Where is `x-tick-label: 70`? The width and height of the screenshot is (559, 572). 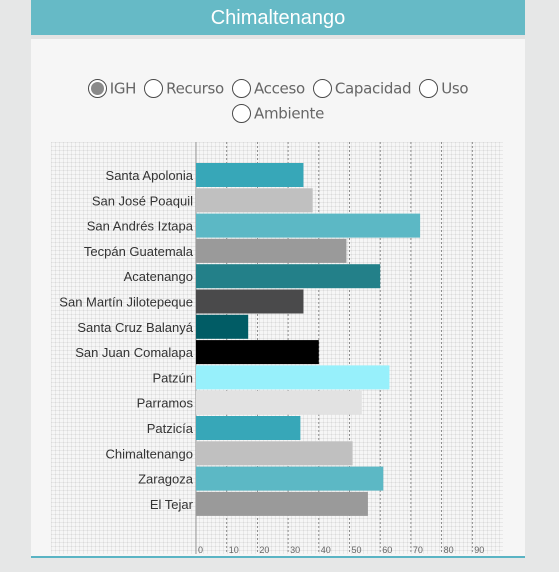 x-tick-label: 70 is located at coordinates (418, 550).